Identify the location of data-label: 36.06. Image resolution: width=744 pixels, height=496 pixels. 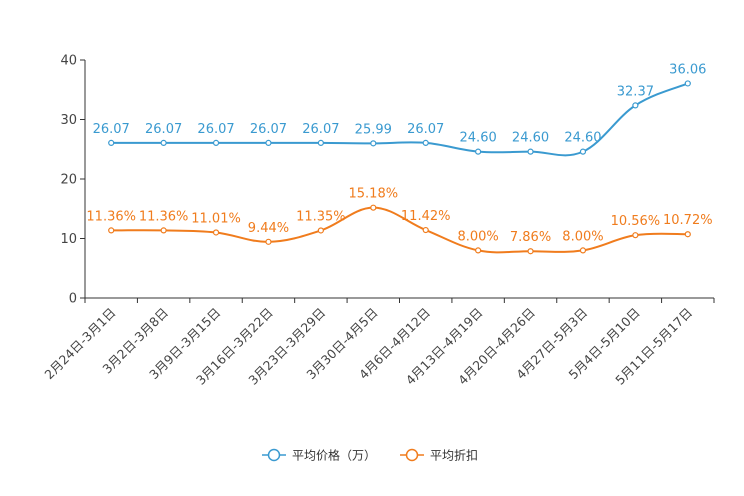
(687, 69).